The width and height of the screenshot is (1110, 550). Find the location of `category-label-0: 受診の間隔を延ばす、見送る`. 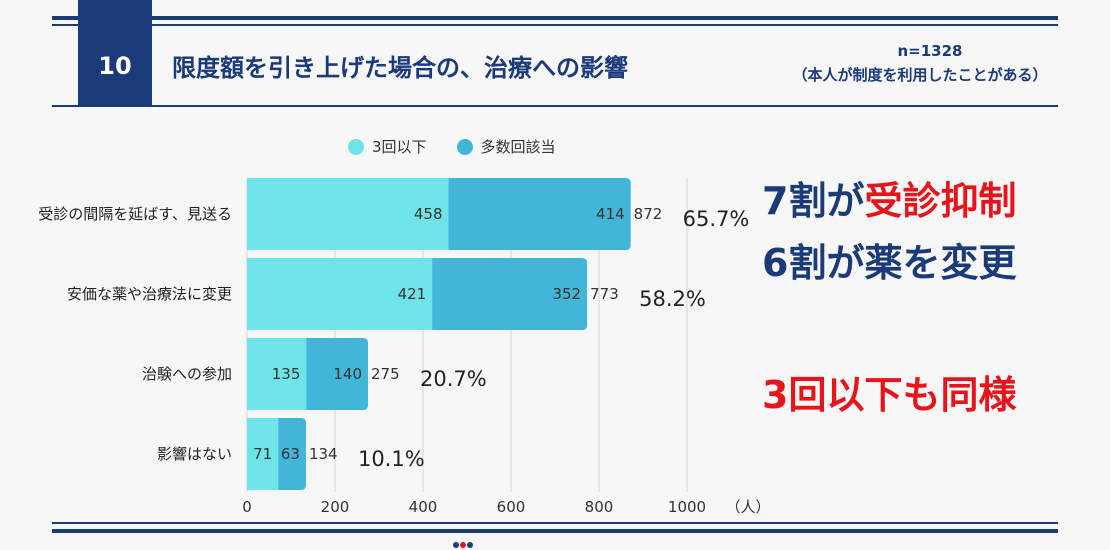

category-label-0: 受診の間隔を延ばす、見送る is located at coordinates (135, 214).